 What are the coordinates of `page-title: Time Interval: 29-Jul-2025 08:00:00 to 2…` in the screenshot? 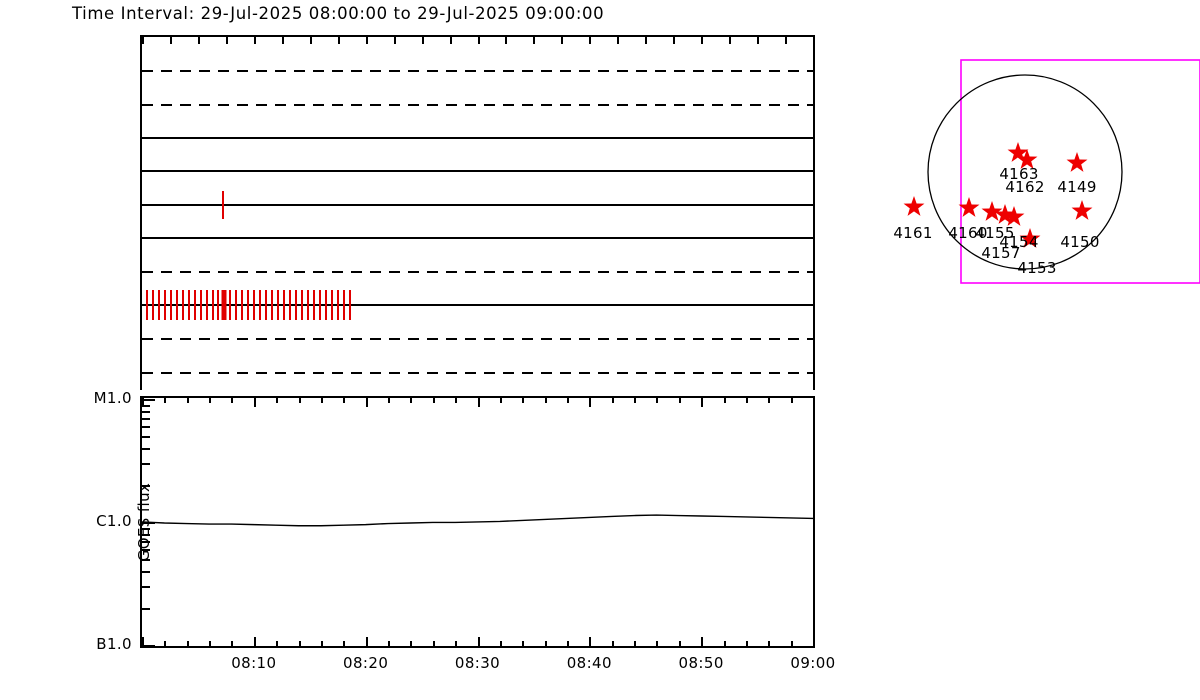 It's located at (338, 13).